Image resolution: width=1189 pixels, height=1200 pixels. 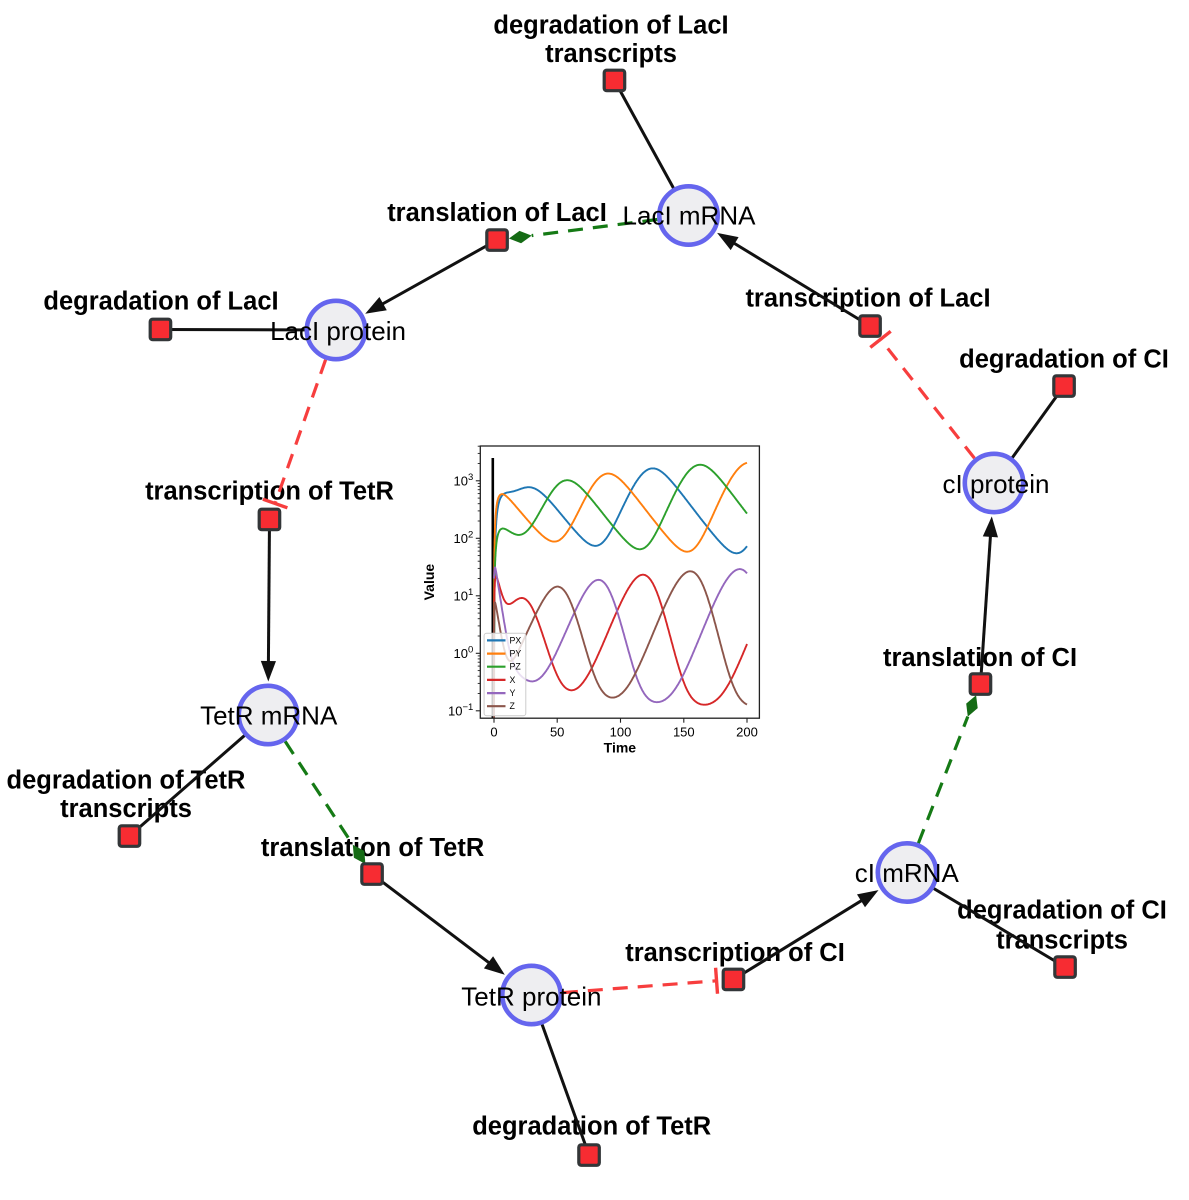 What do you see at coordinates (513, 680) in the screenshot?
I see `svg-text: X` at bounding box center [513, 680].